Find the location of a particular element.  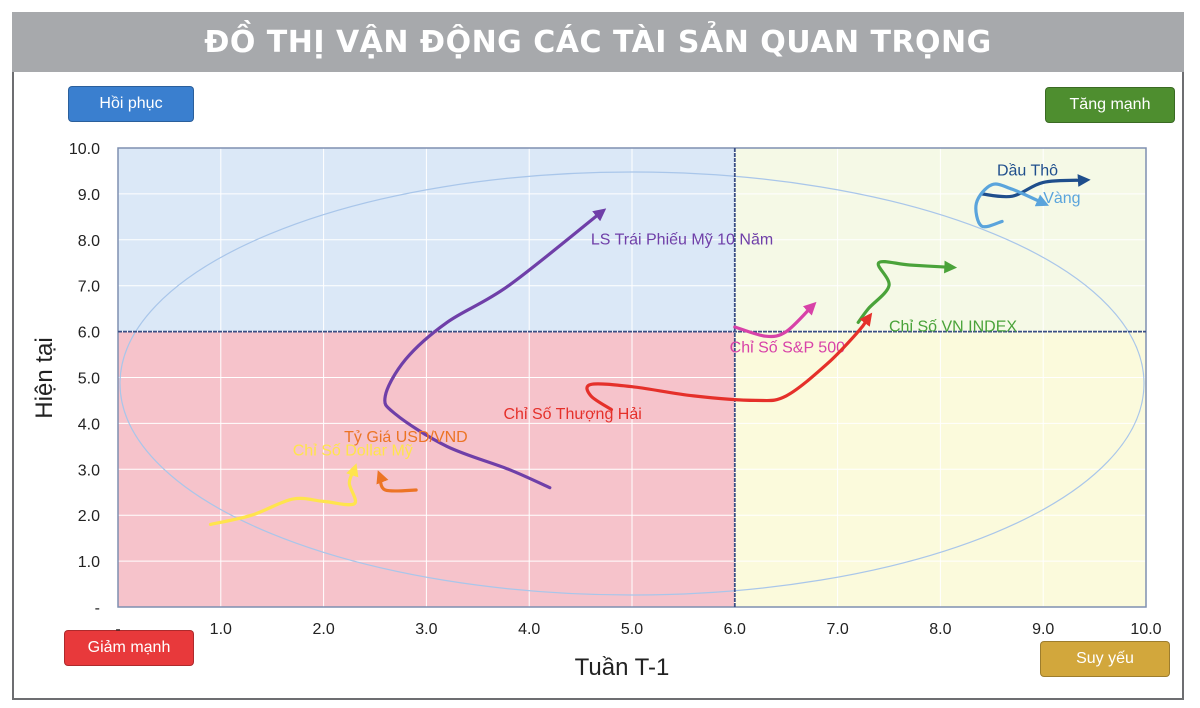

quadrant-badge-strong-growth: Tăng mạnh is located at coordinates (1110, 105).